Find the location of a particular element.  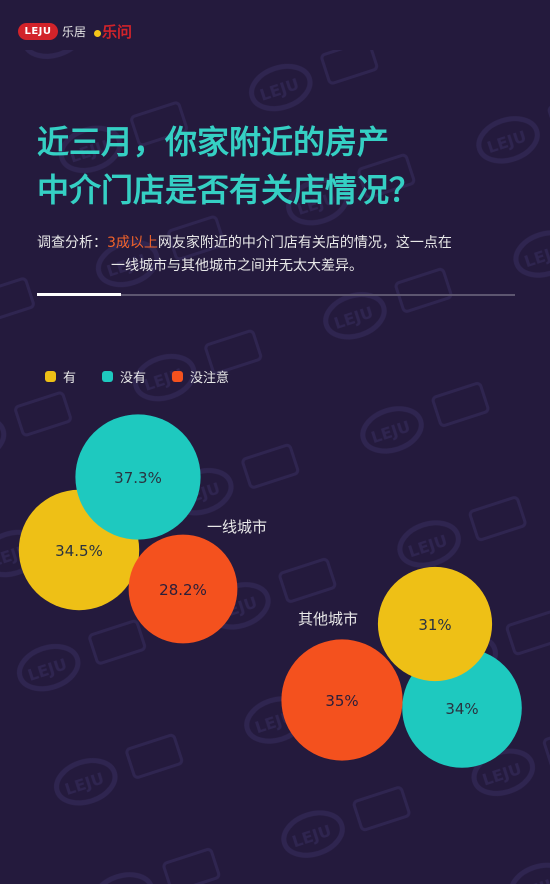

group-label-1: 一线城市 is located at coordinates (237, 527).